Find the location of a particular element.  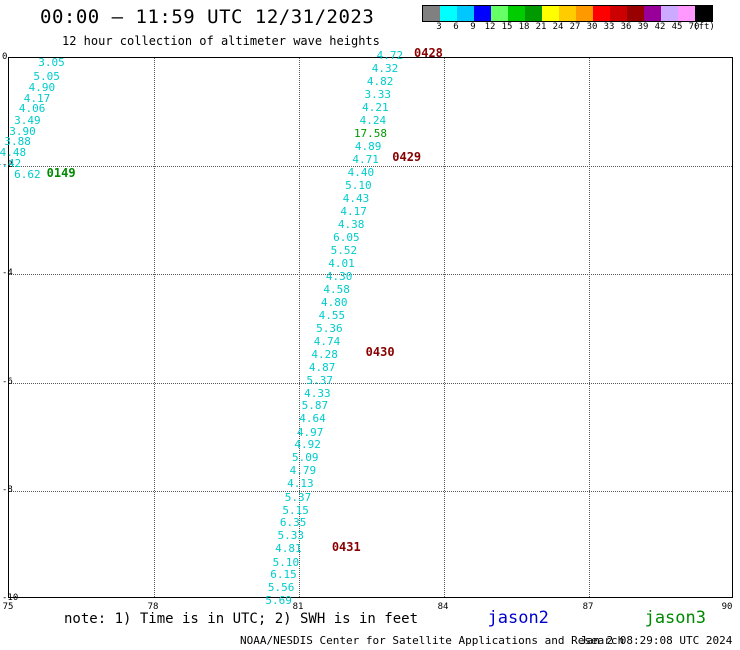

wave-height-value: 3.88 is located at coordinates (17, 142).